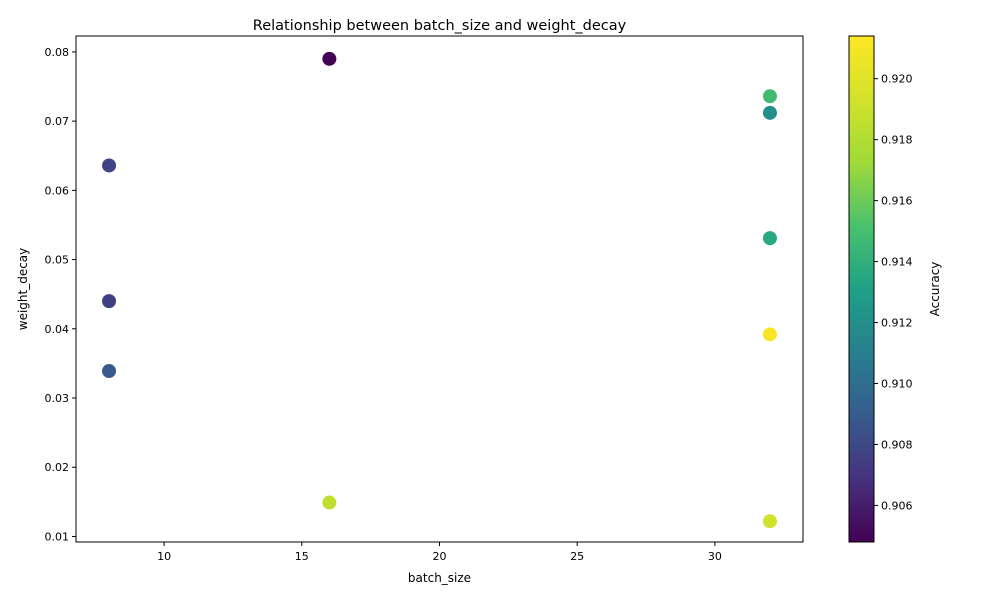 Image resolution: width=1000 pixels, height=600 pixels. I want to click on y-tick-label: 0.07, so click(57, 121).